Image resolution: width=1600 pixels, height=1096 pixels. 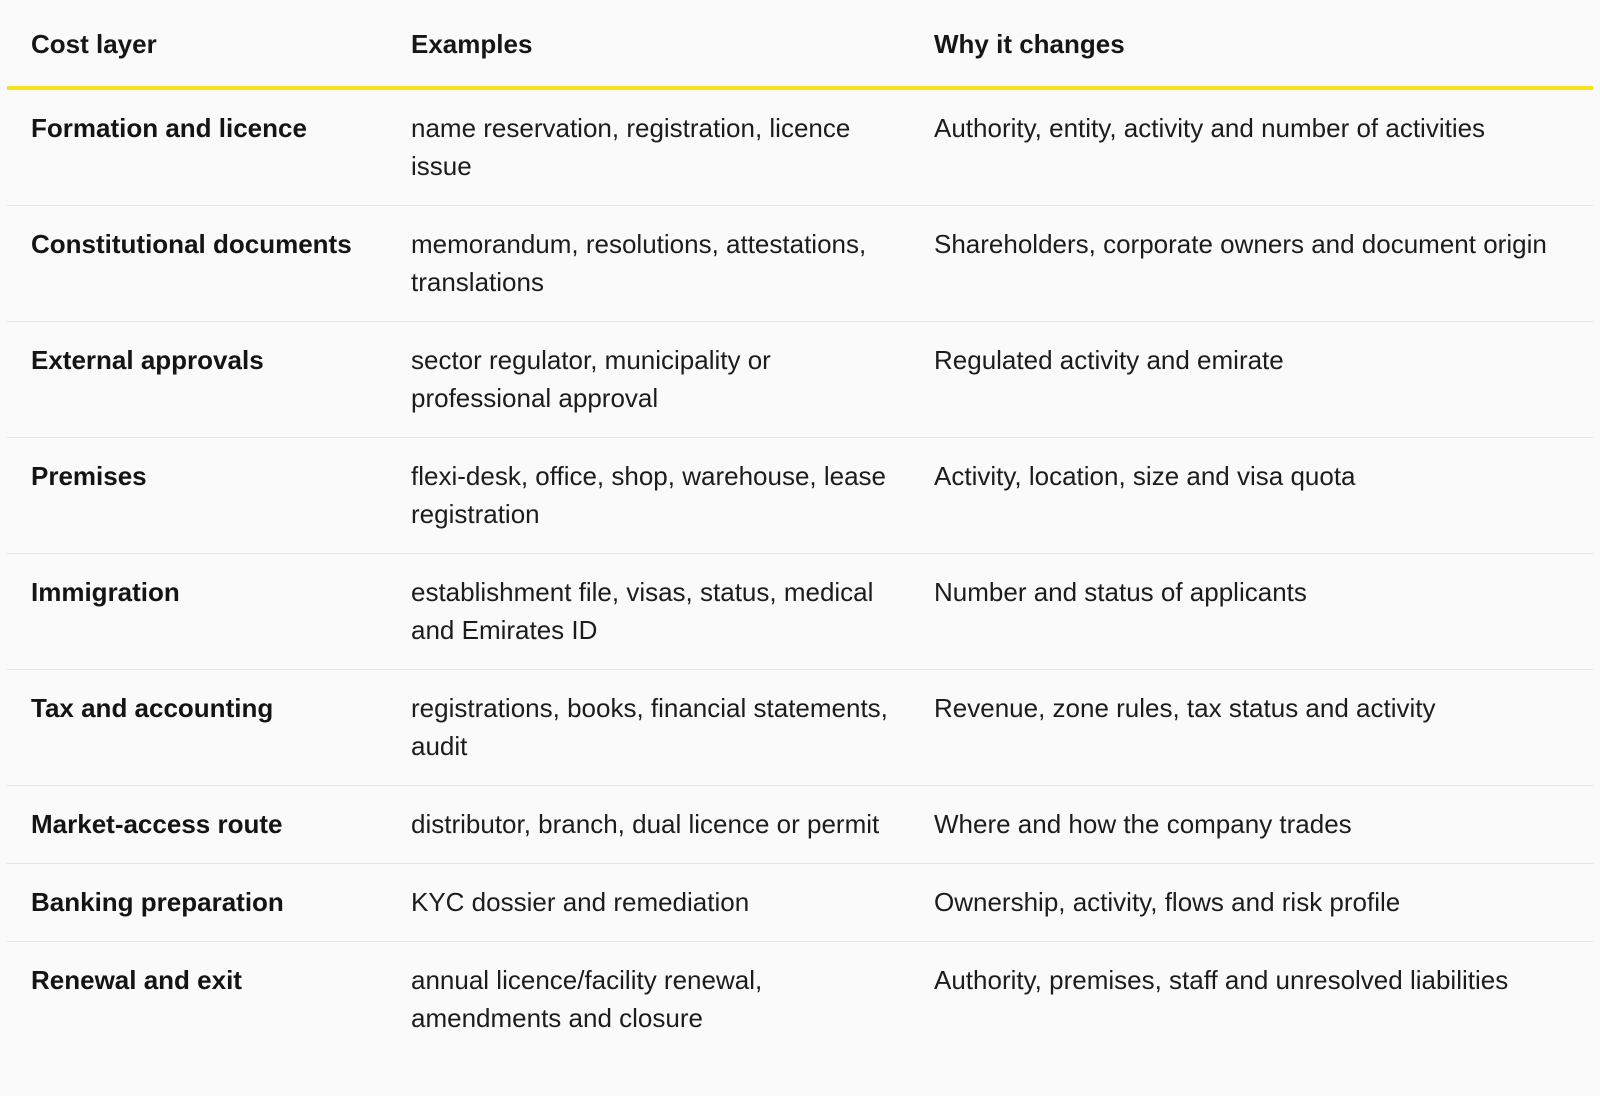 I want to click on why-it-changes-cell: Where and how the company trades, so click(x=1251, y=824).